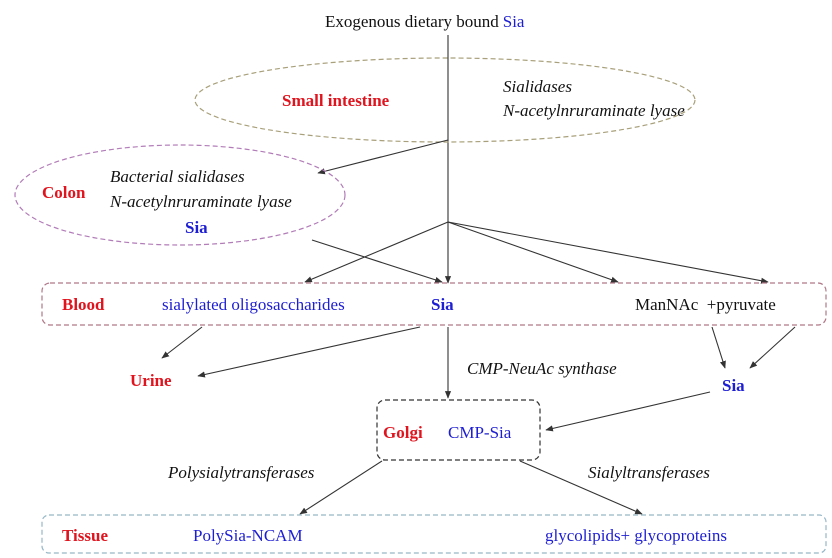 This screenshot has width=832, height=558. Describe the element at coordinates (718, 347) in the screenshot. I see `arrow-mannac-to-sia` at that location.